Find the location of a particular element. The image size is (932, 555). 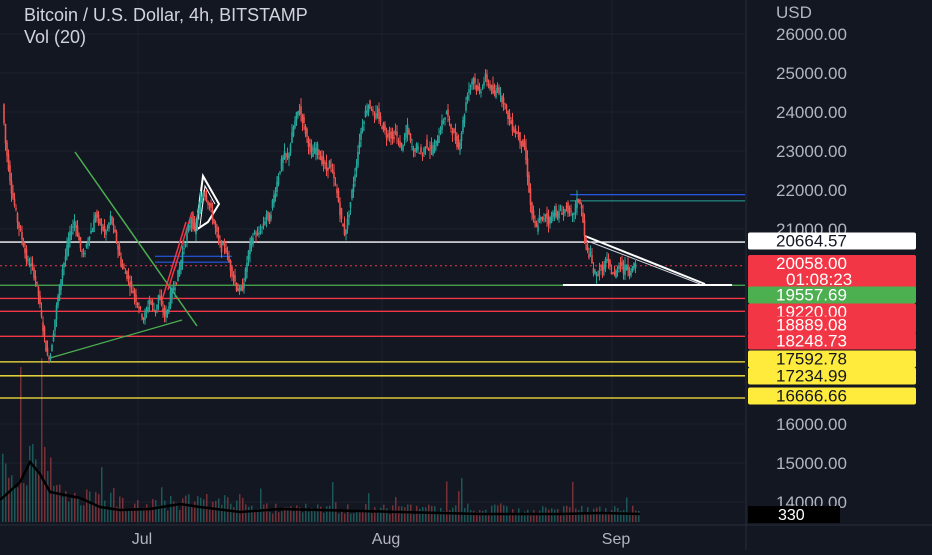

price-tick-label: 23000.00 is located at coordinates (811, 151).